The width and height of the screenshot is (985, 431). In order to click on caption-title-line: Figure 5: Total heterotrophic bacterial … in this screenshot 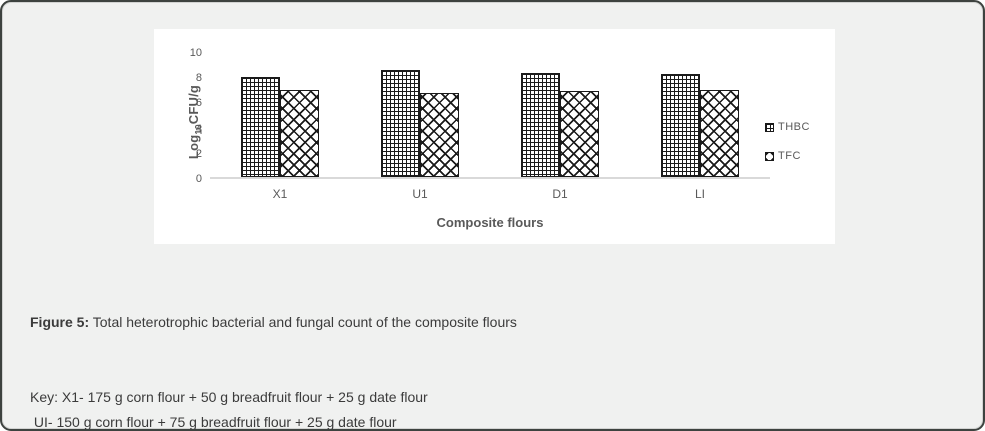, I will do `click(496, 322)`.